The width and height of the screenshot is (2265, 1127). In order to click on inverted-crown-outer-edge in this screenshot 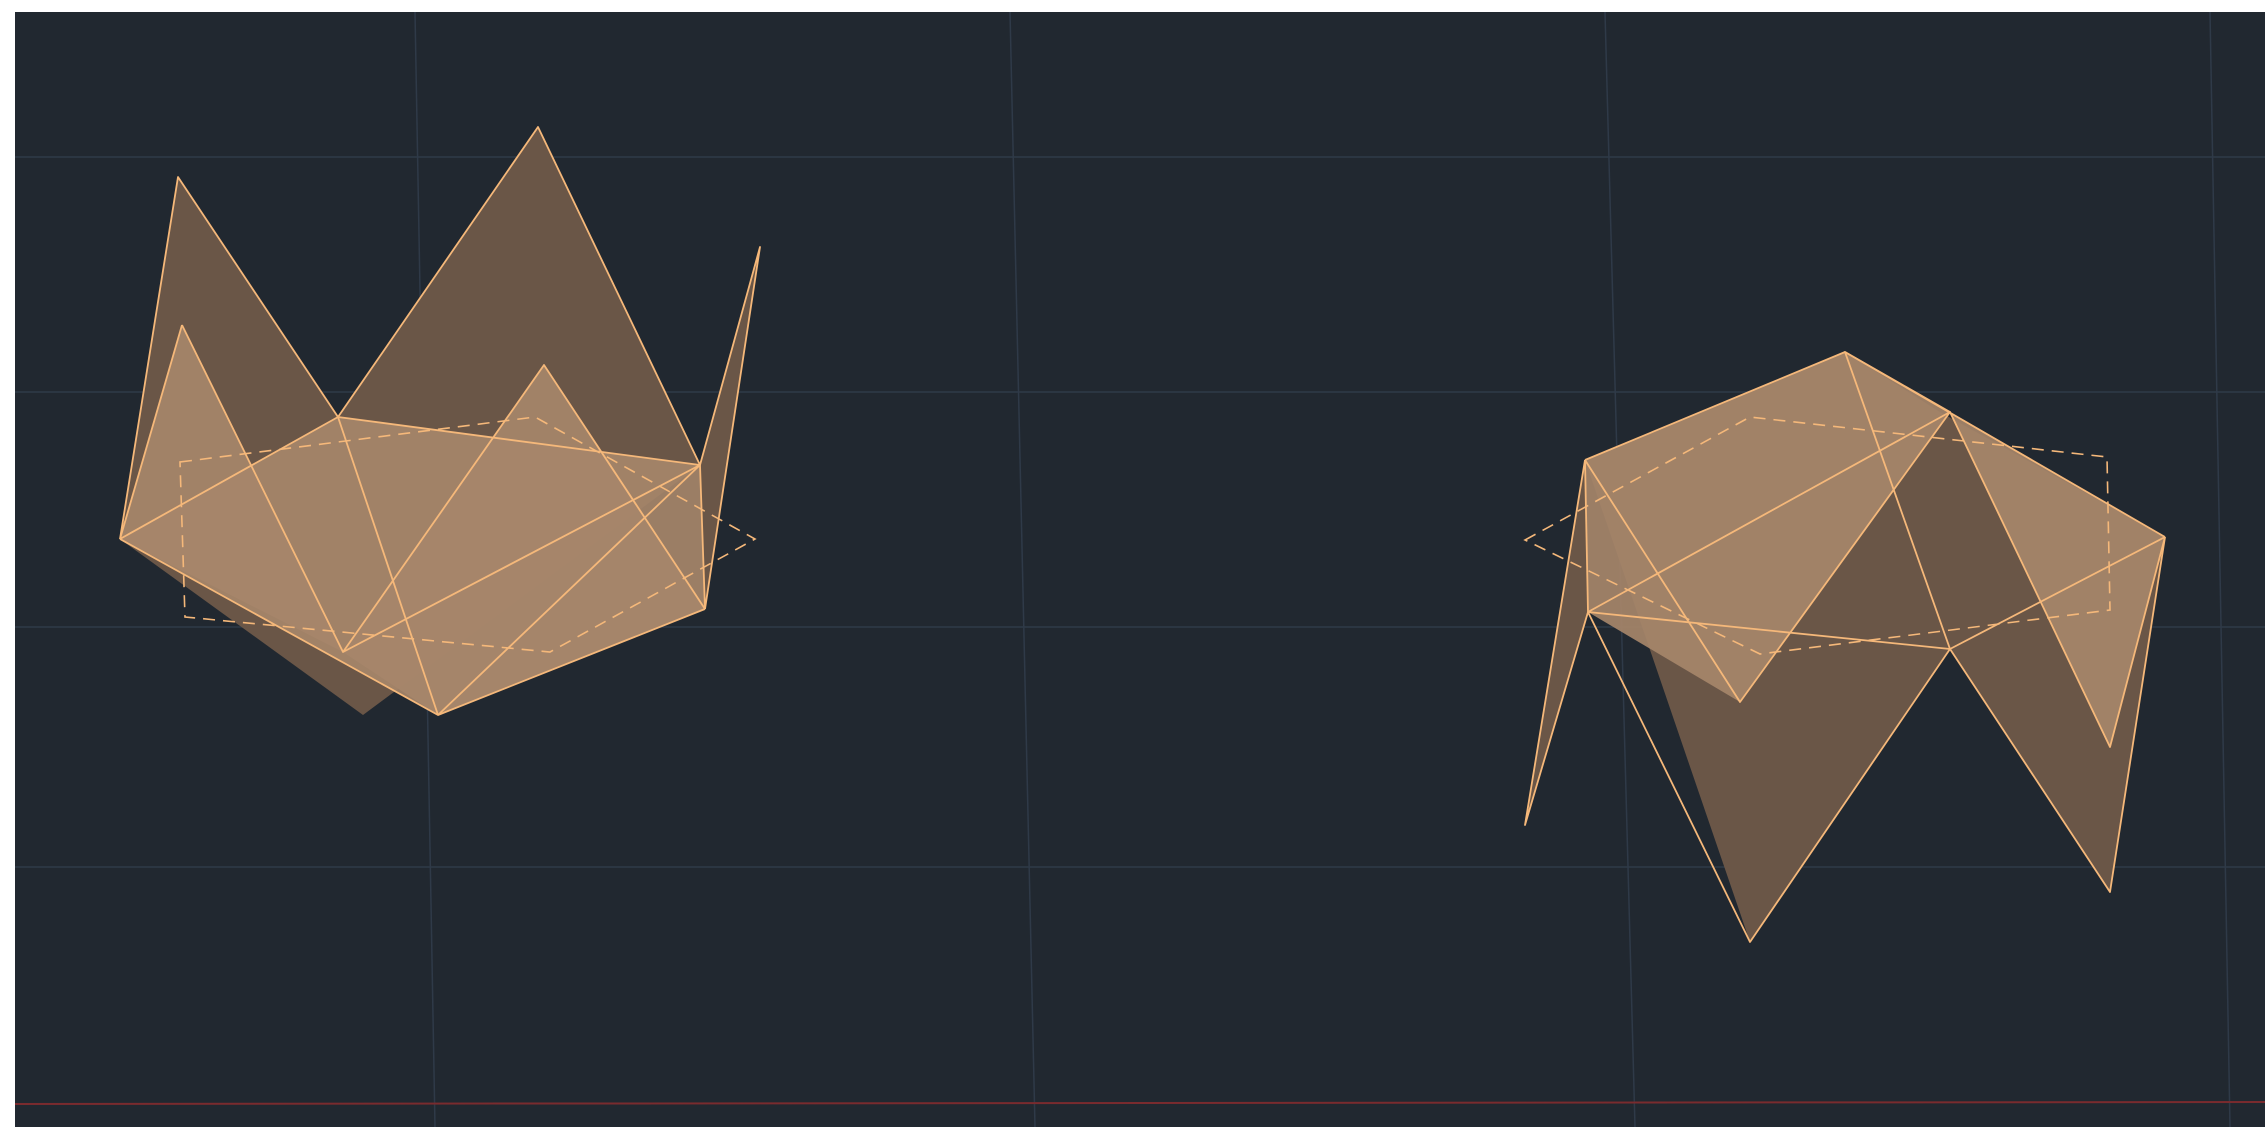, I will do `click(1845, 701)`.